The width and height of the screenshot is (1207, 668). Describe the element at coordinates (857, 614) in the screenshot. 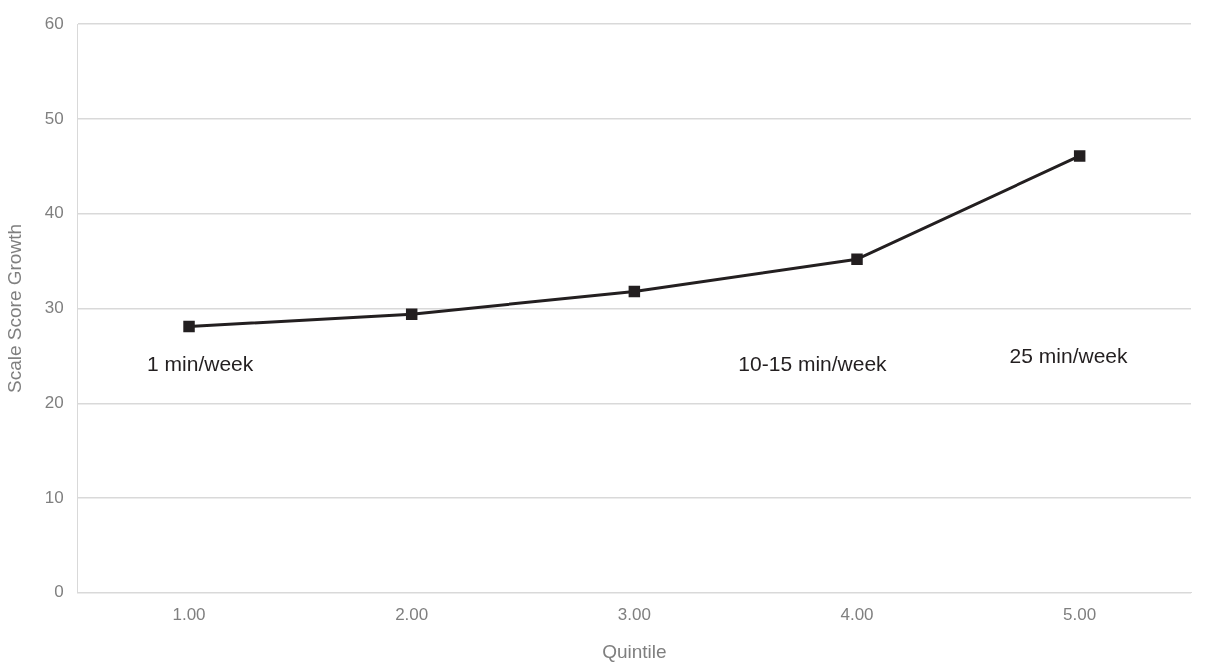

I see `x-tick-label: 4.00` at that location.